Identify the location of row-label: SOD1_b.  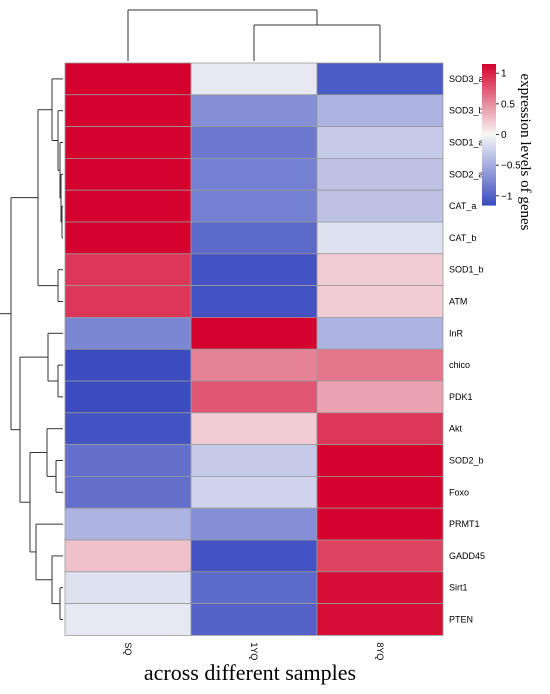
(466, 270).